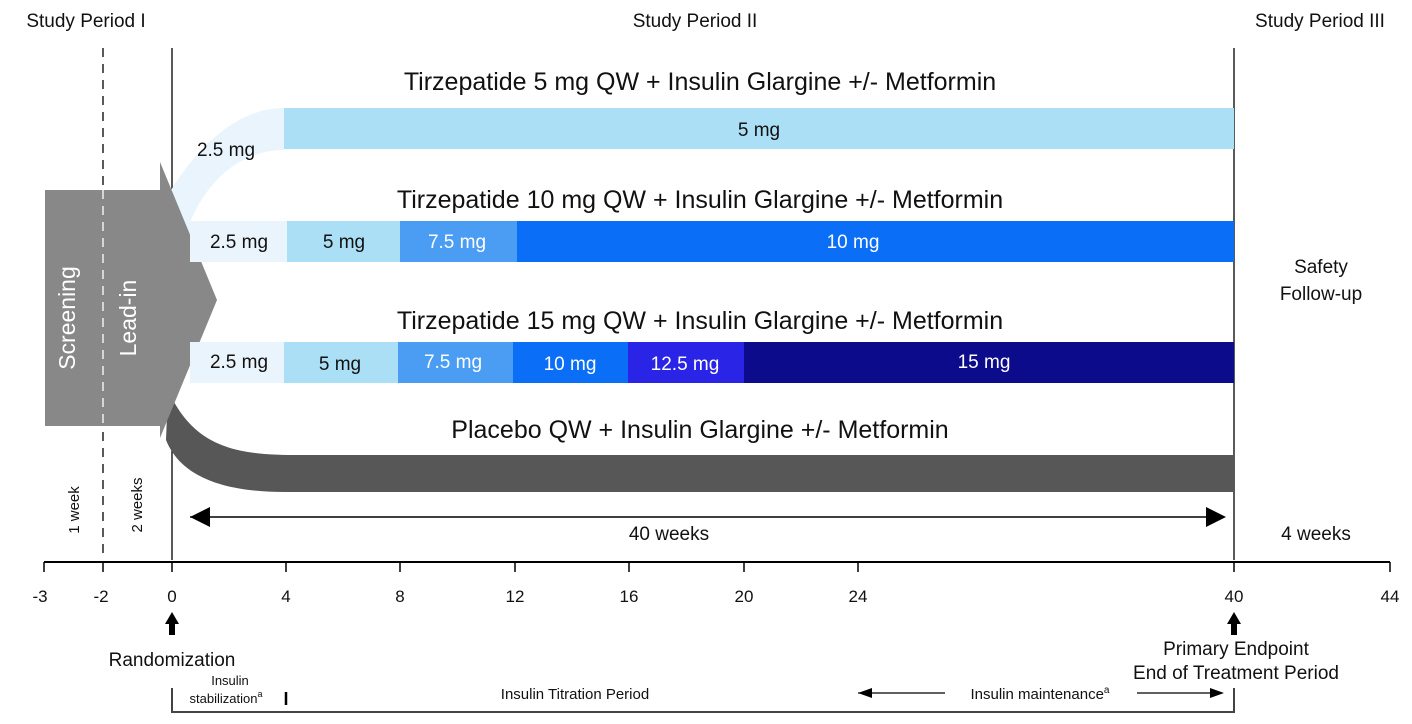 This screenshot has width=1412, height=724. What do you see at coordinates (1321, 267) in the screenshot?
I see `safety-line-1: Safety` at bounding box center [1321, 267].